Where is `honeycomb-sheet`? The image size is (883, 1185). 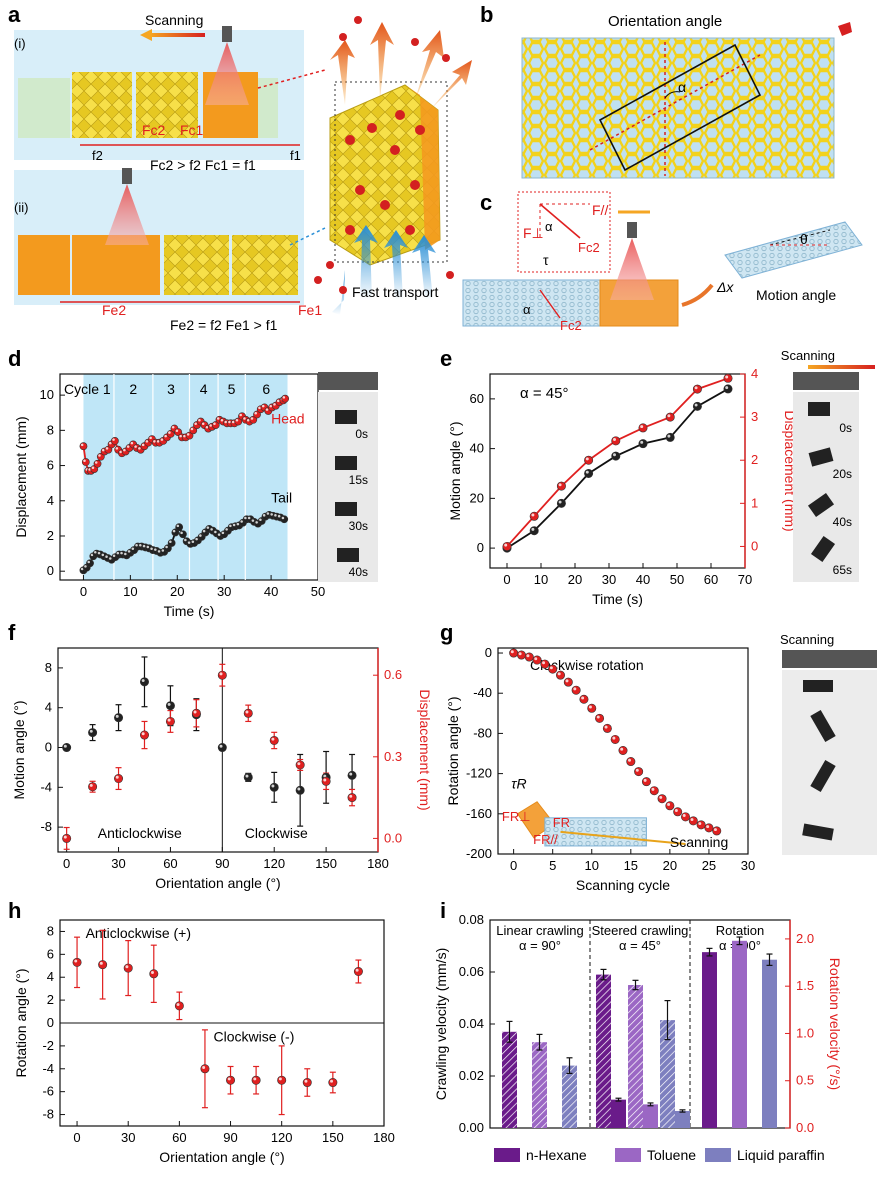 honeycomb-sheet is located at coordinates (678, 108).